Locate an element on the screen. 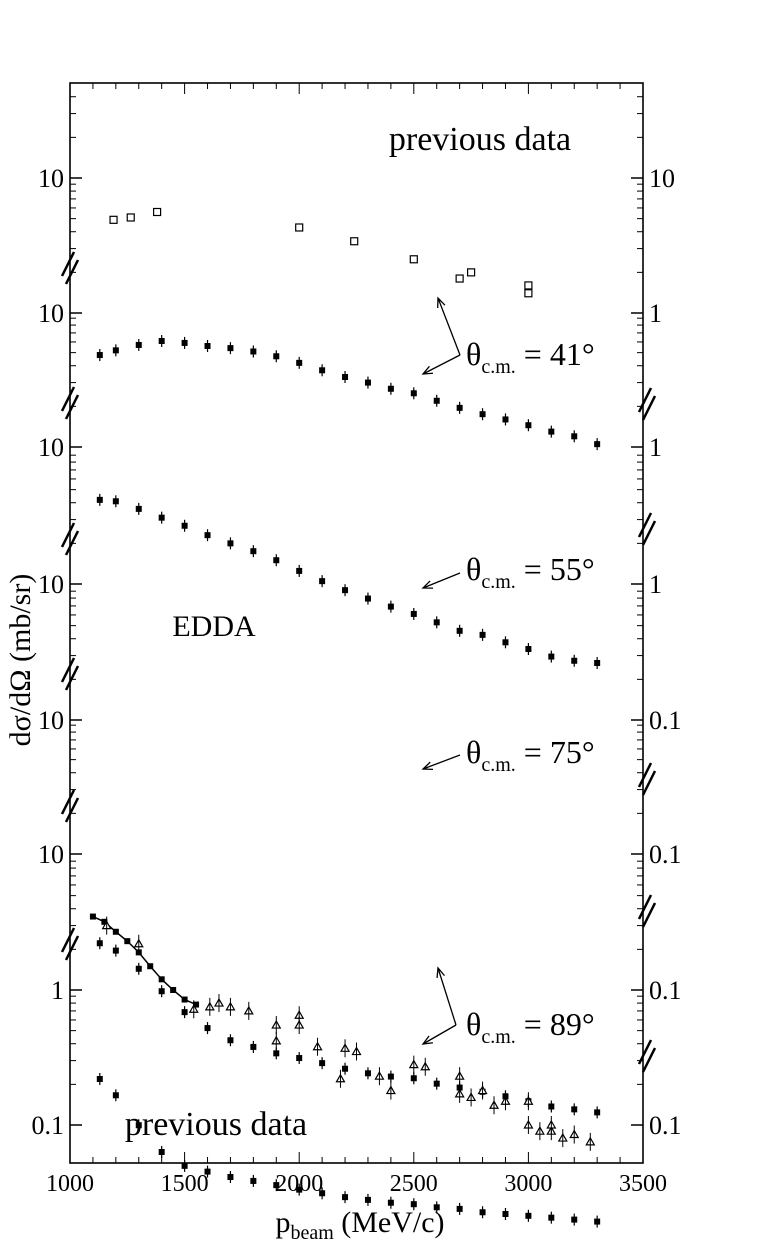 Image resolution: width=763 pixels, height=1249 pixels. y-right-tick-label: 10 is located at coordinates (662, 178).